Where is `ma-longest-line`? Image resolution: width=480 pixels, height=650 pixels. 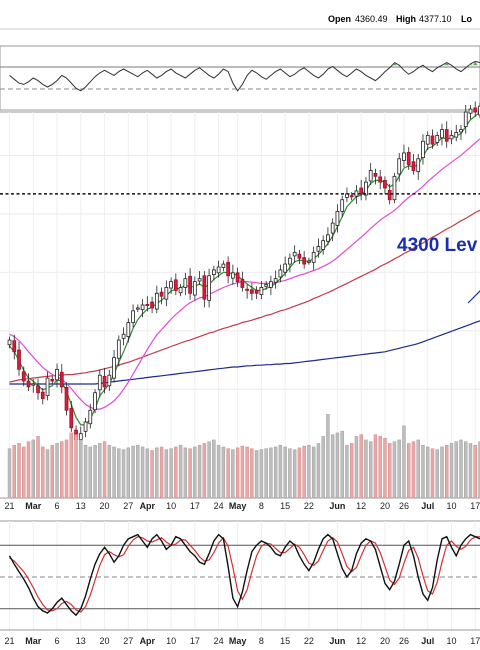 ma-longest-line is located at coordinates (244, 352).